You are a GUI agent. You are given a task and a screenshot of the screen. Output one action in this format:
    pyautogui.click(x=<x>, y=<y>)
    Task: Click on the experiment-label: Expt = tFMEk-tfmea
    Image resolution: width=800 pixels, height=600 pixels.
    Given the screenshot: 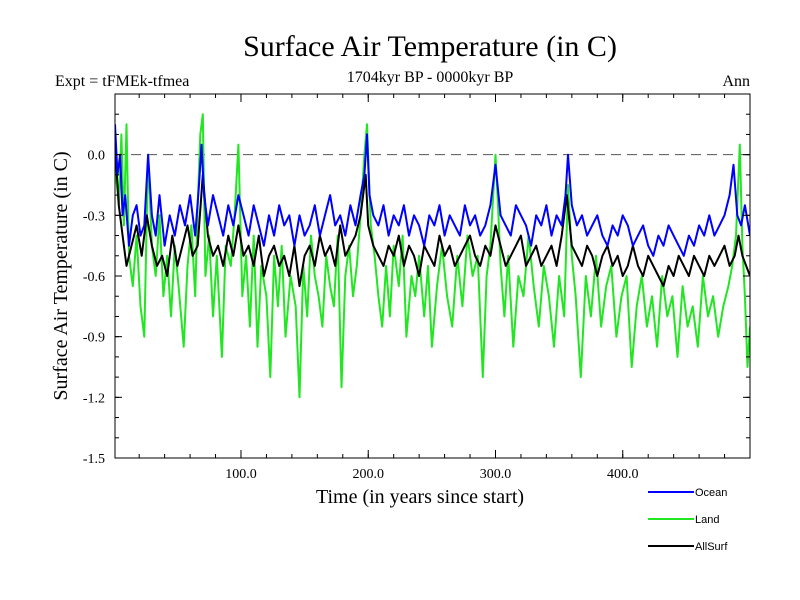 What is the action you would take?
    pyautogui.click(x=122, y=81)
    